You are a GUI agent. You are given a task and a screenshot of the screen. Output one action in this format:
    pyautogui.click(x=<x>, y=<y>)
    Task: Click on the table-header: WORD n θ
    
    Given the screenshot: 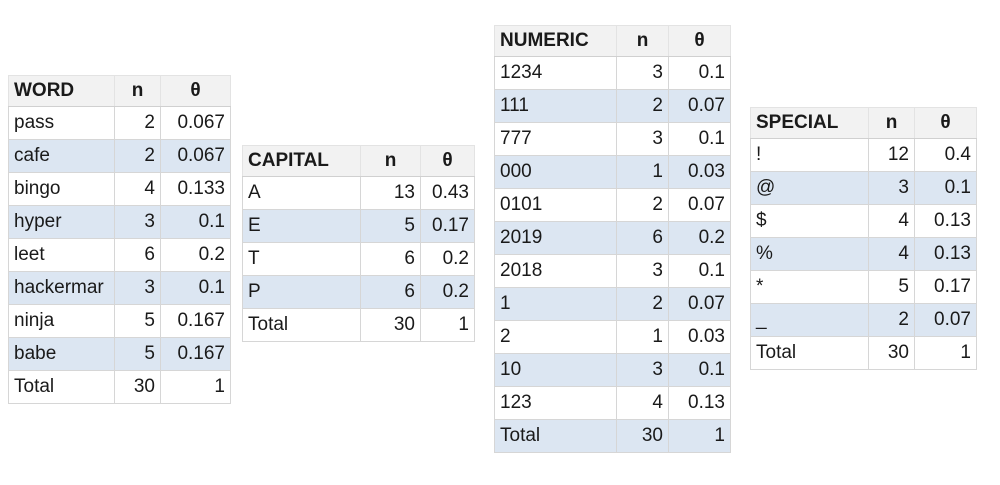 What is the action you would take?
    pyautogui.click(x=119, y=91)
    